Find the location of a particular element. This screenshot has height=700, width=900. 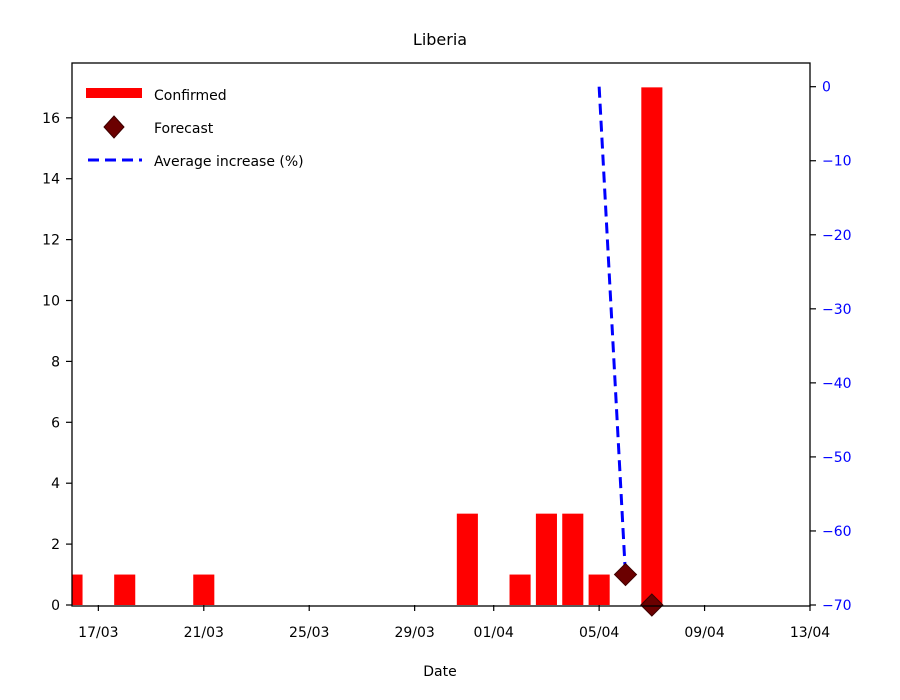

x-axis: 17/03 21/03 25/03 29/03 01/04 05/04 09/04 13/04 is located at coordinates (454, 623).